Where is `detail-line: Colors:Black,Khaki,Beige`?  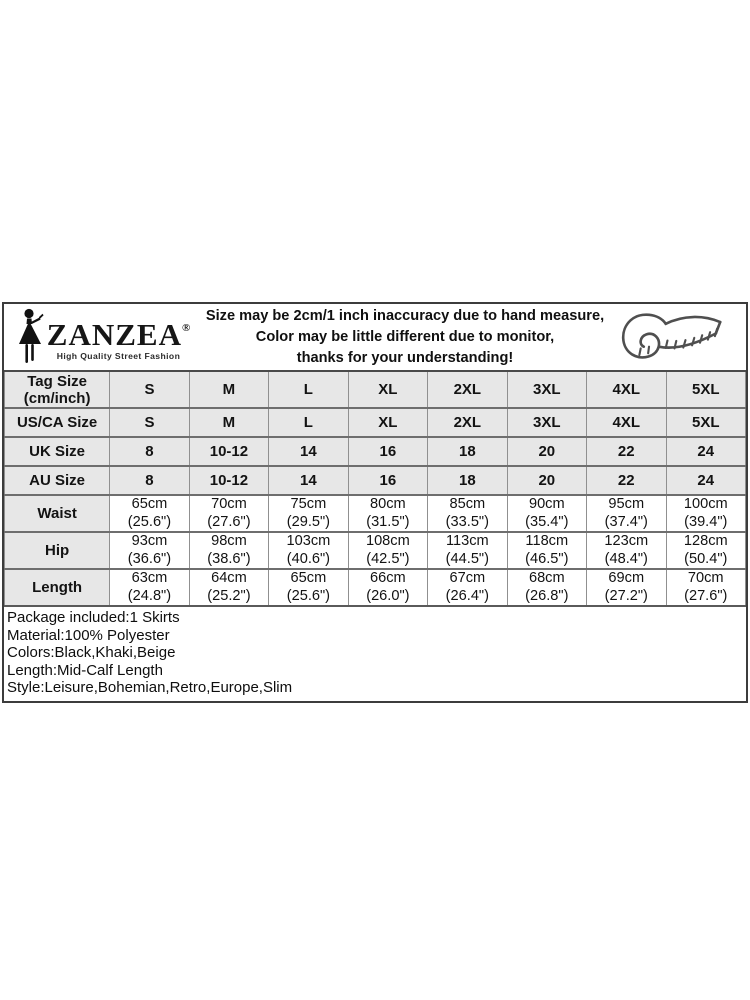
detail-line: Colors:Black,Khaki,Beige is located at coordinates (91, 653).